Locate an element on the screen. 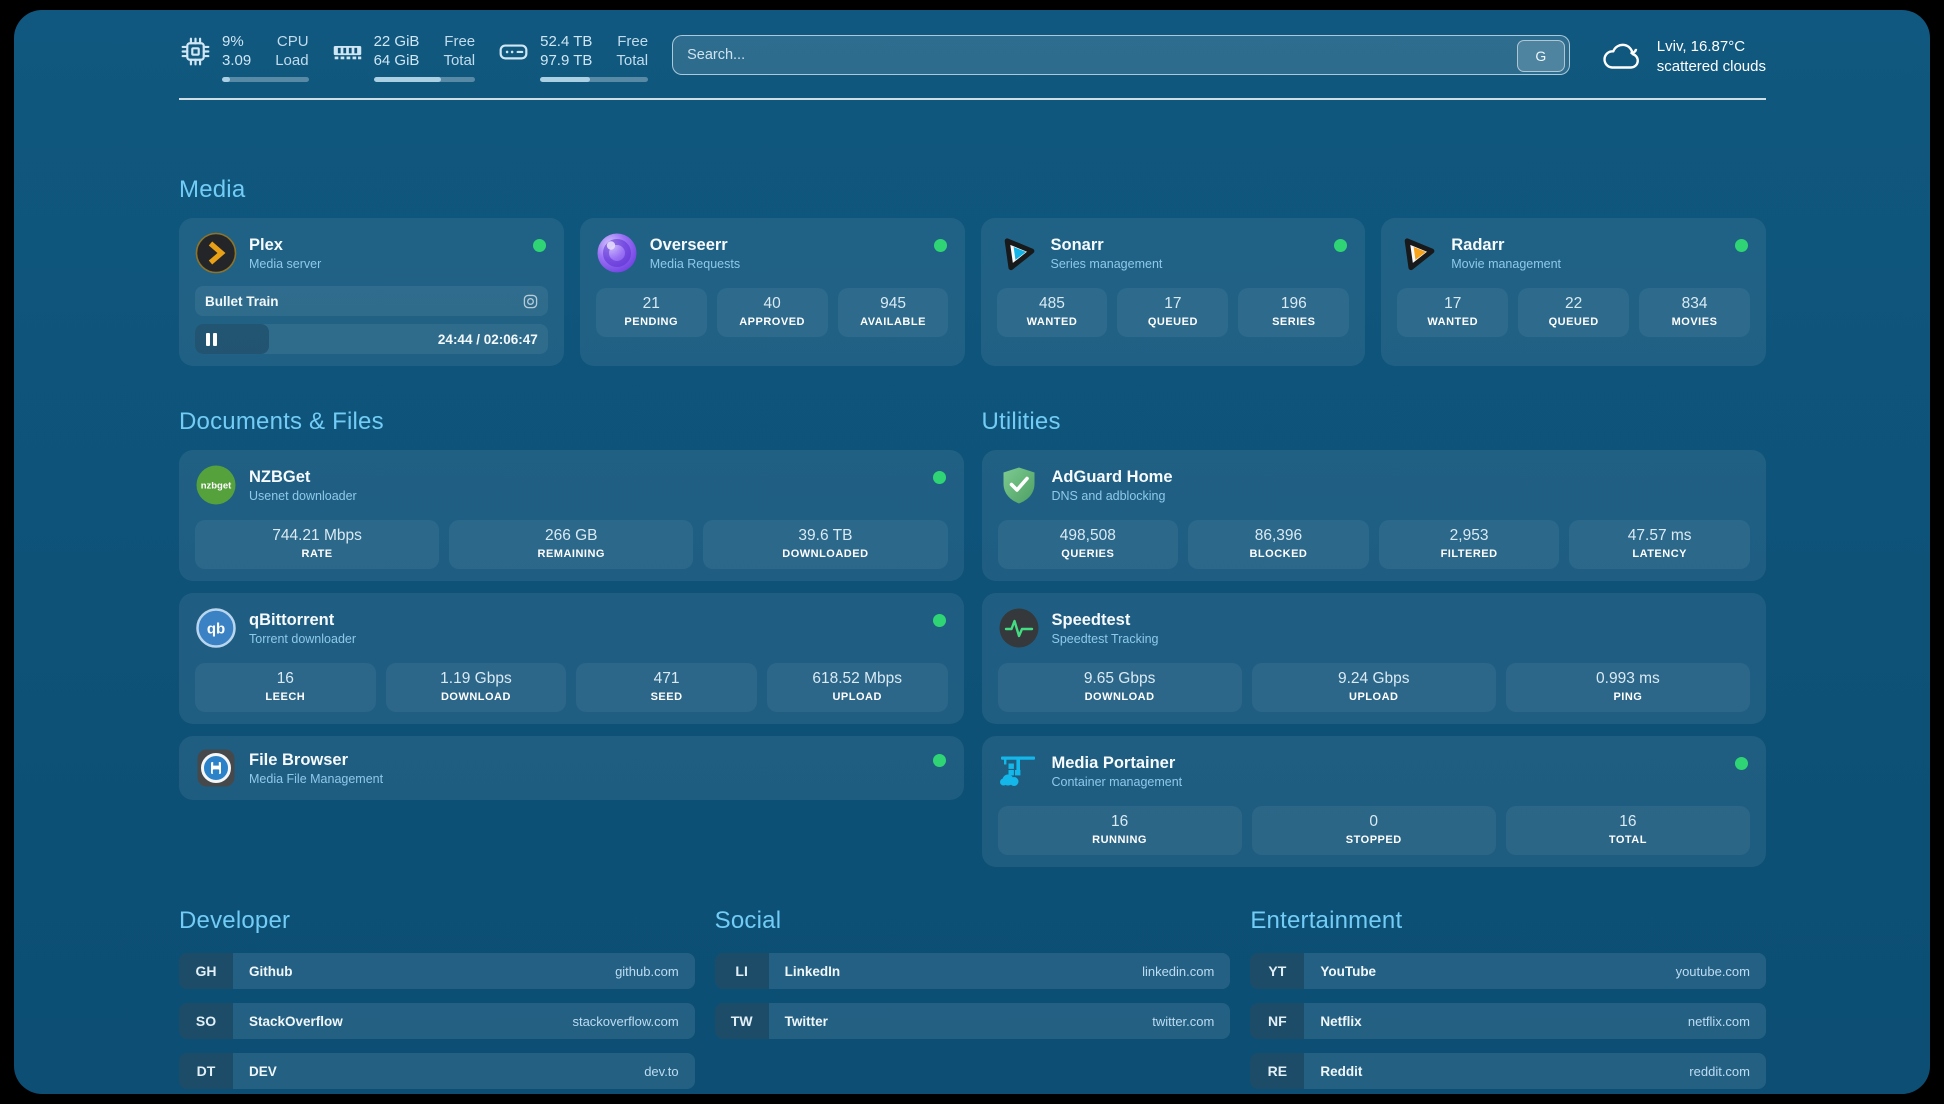 The width and height of the screenshot is (1944, 1104). cpu-stat: 9% 3.09 CPU Load is located at coordinates (244, 57).